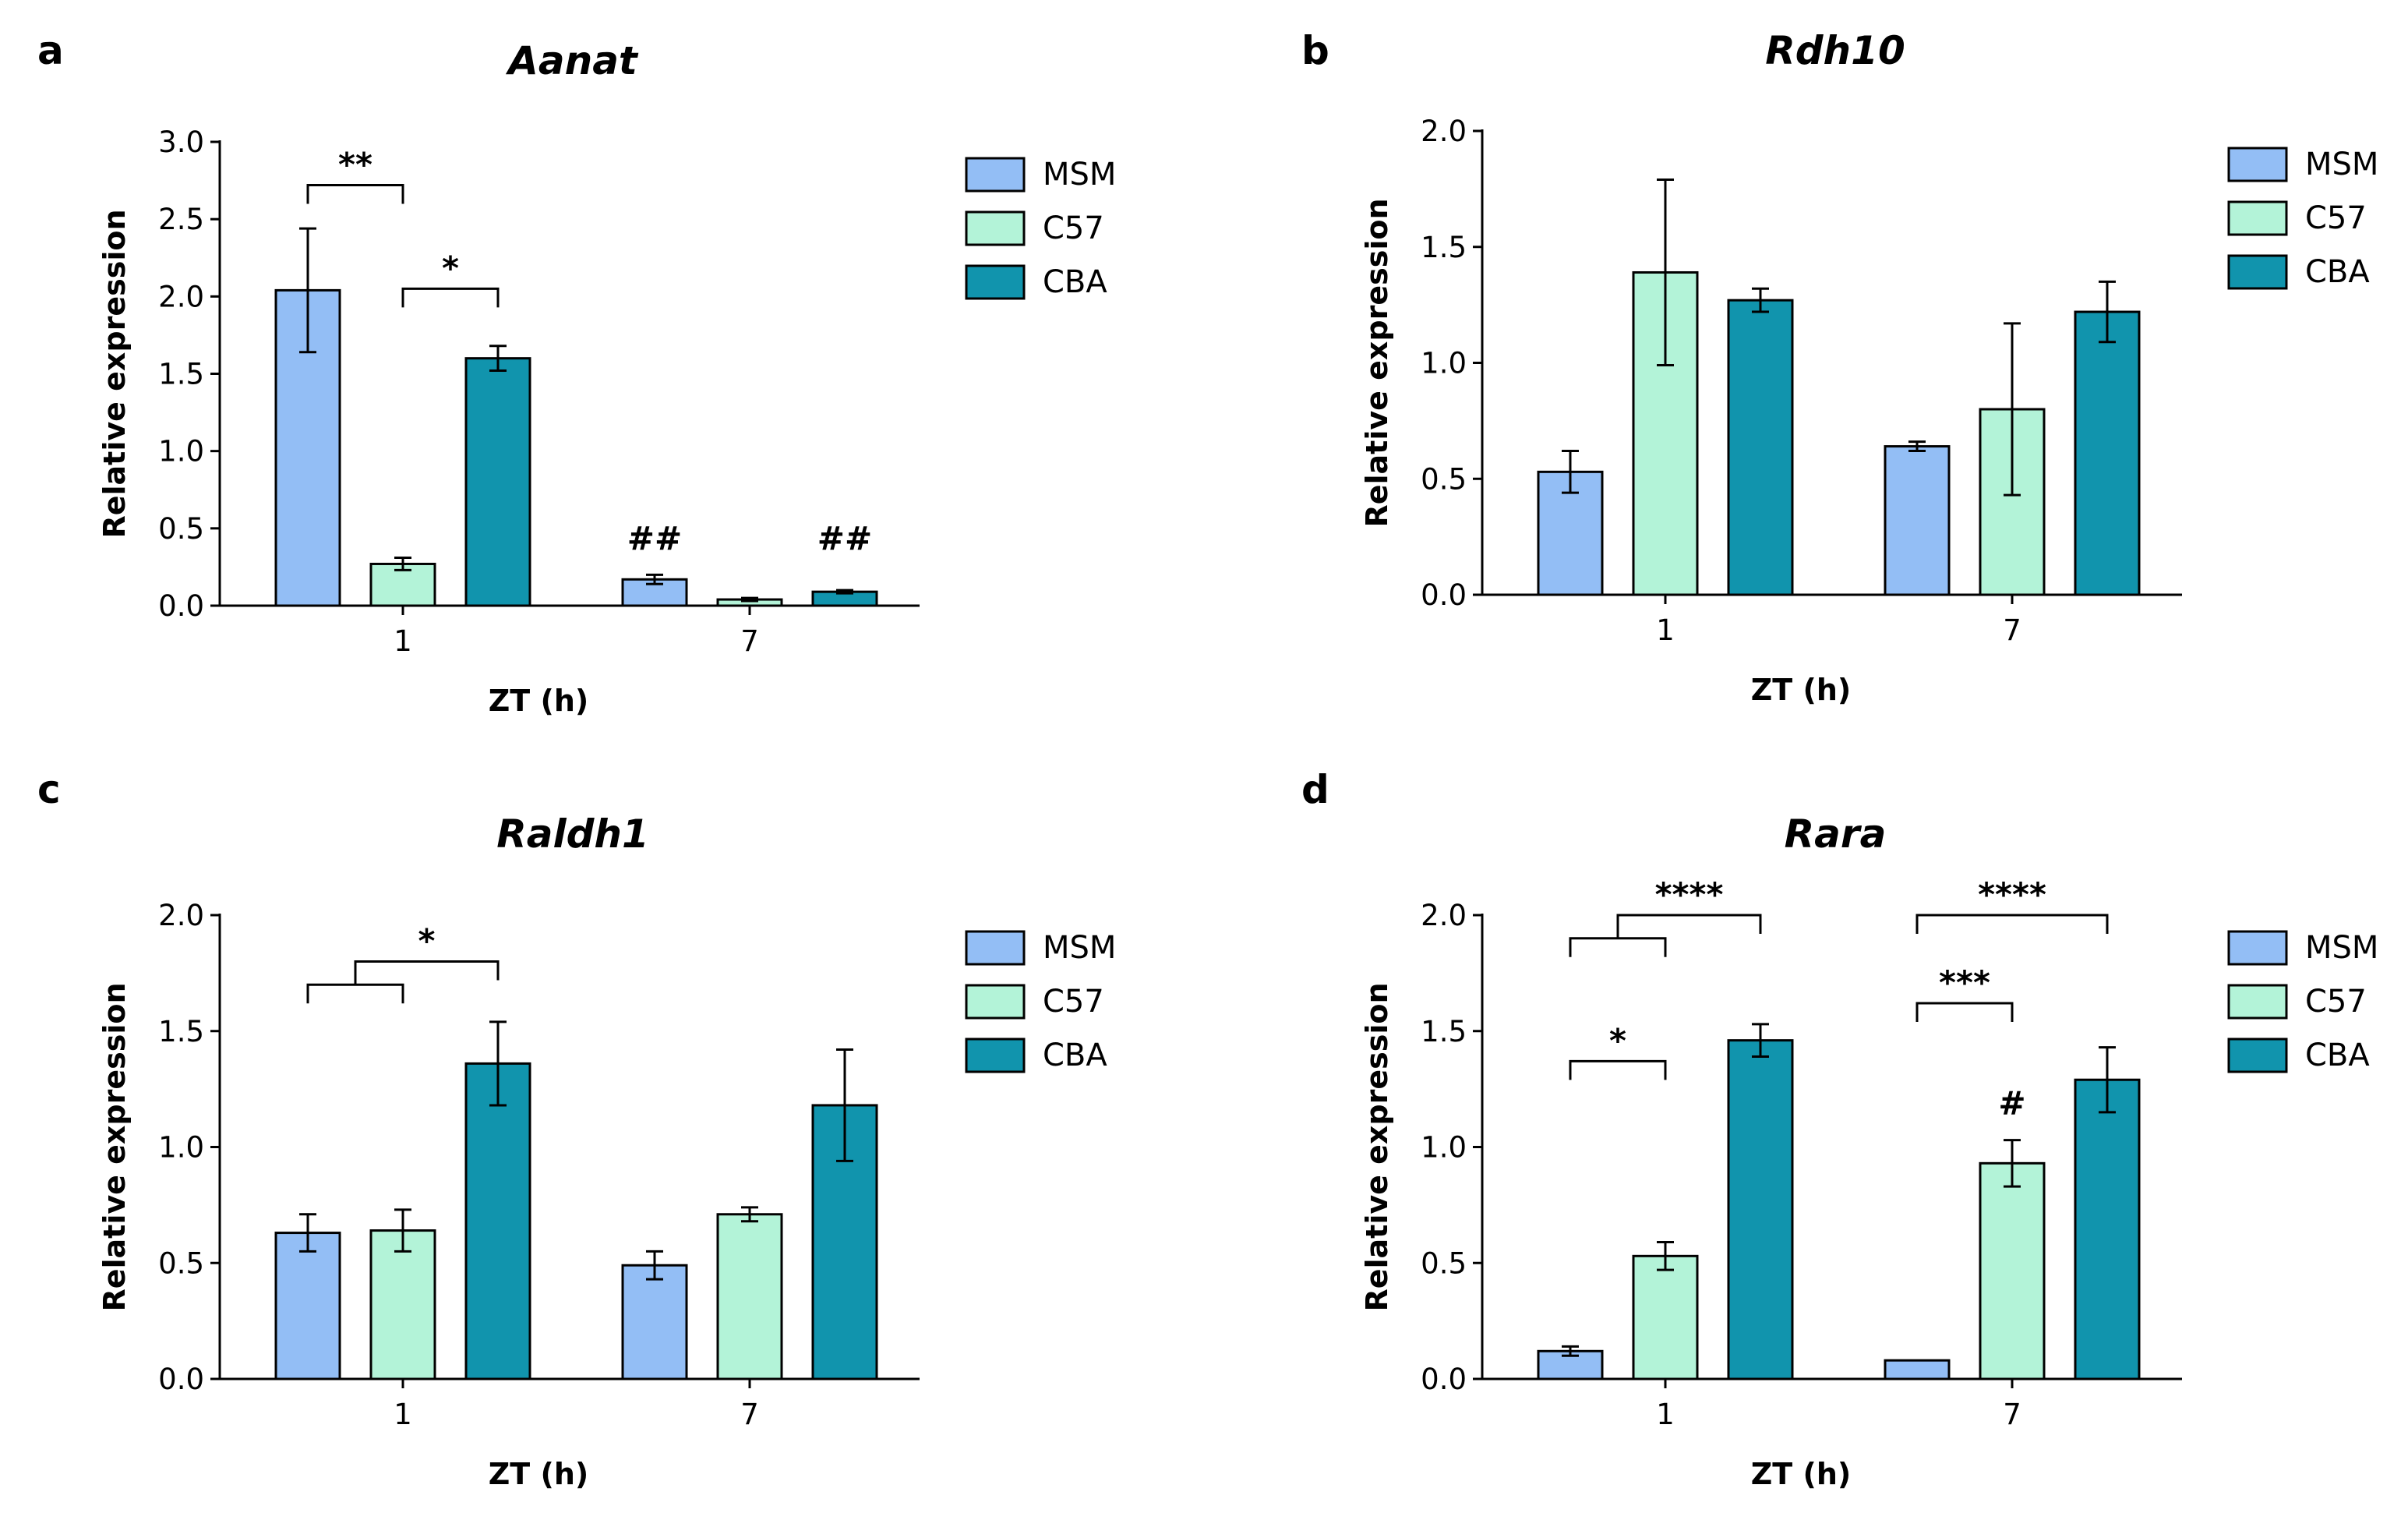 This screenshot has width=2408, height=1513. What do you see at coordinates (1315, 789) in the screenshot?
I see `panel-letter: d` at bounding box center [1315, 789].